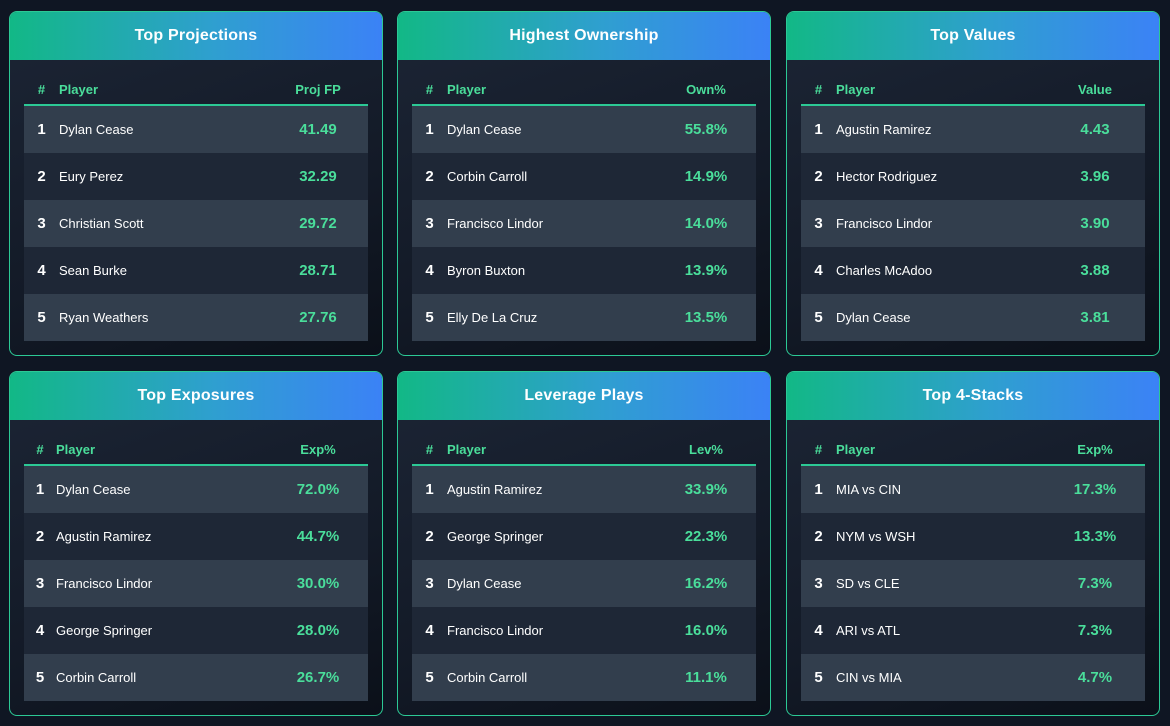  What do you see at coordinates (486, 270) in the screenshot?
I see `player-cell: Byron Buxton` at bounding box center [486, 270].